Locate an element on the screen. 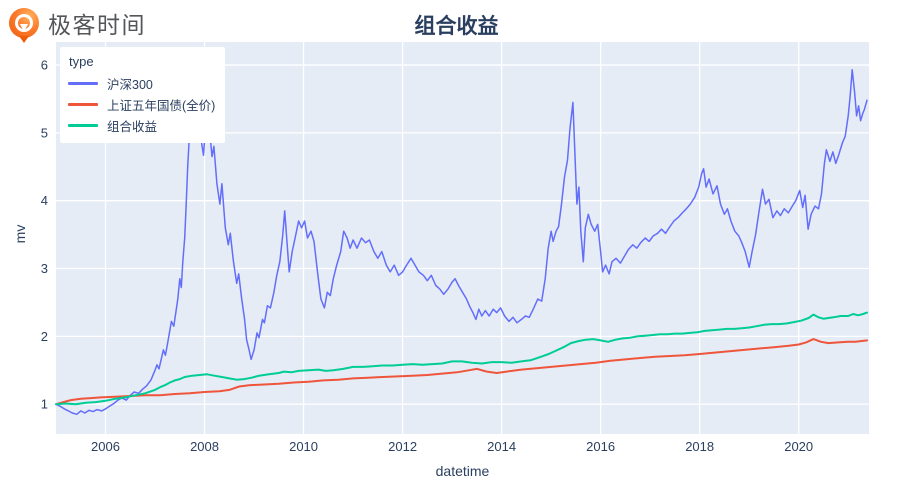  legend-label: 沪深300 is located at coordinates (130, 85).